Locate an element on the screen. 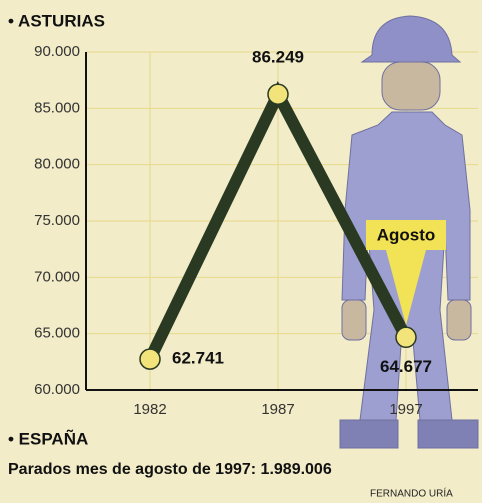 The height and width of the screenshot is (503, 482). section-title: • ESPAÑA is located at coordinates (48, 438).